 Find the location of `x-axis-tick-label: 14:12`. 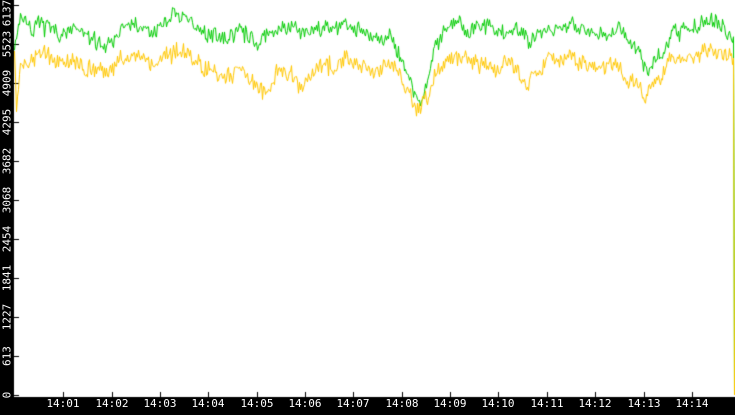

x-axis-tick-label: 14:12 is located at coordinates (595, 403).